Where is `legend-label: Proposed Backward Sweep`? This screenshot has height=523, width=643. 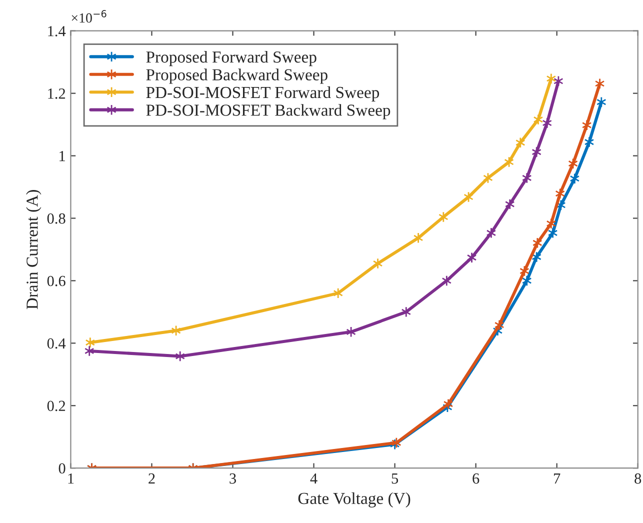
legend-label: Proposed Backward Sweep is located at coordinates (237, 76).